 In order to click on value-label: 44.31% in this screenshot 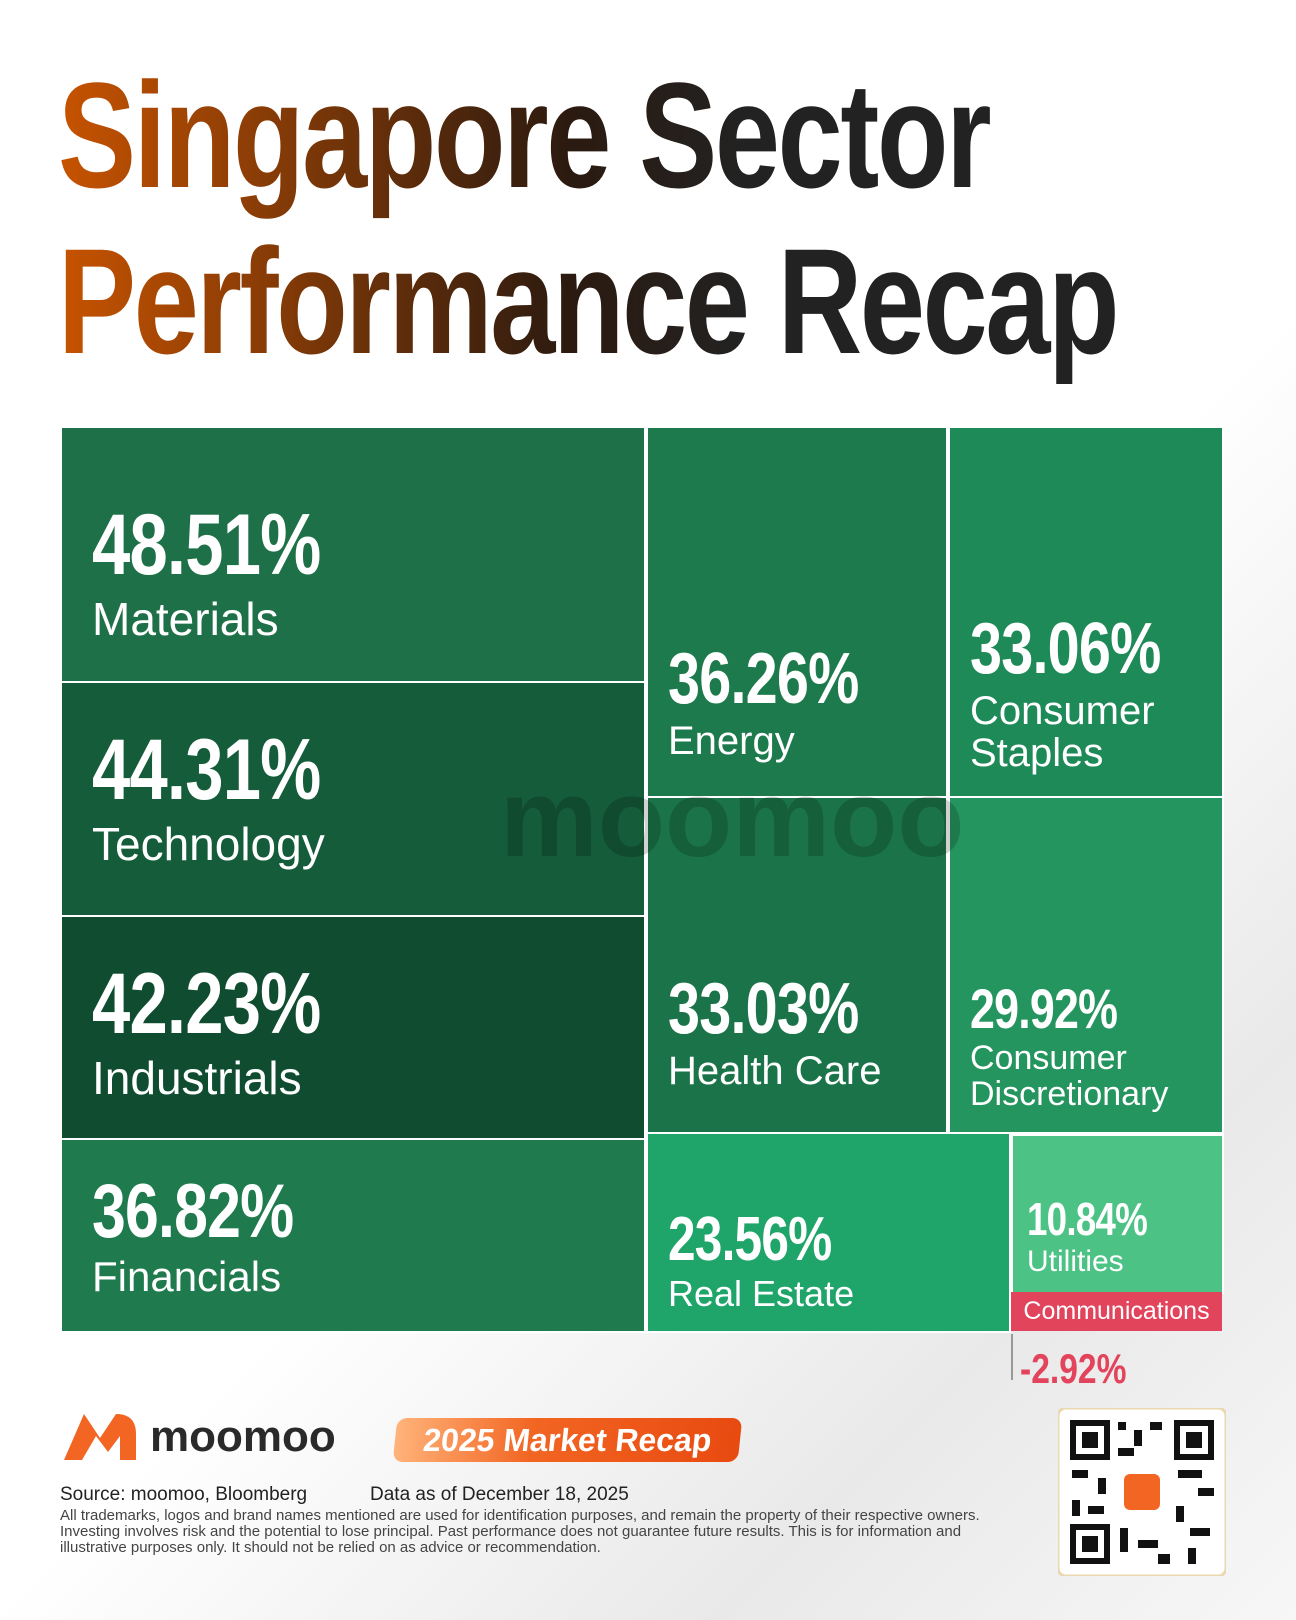, I will do `click(206, 770)`.